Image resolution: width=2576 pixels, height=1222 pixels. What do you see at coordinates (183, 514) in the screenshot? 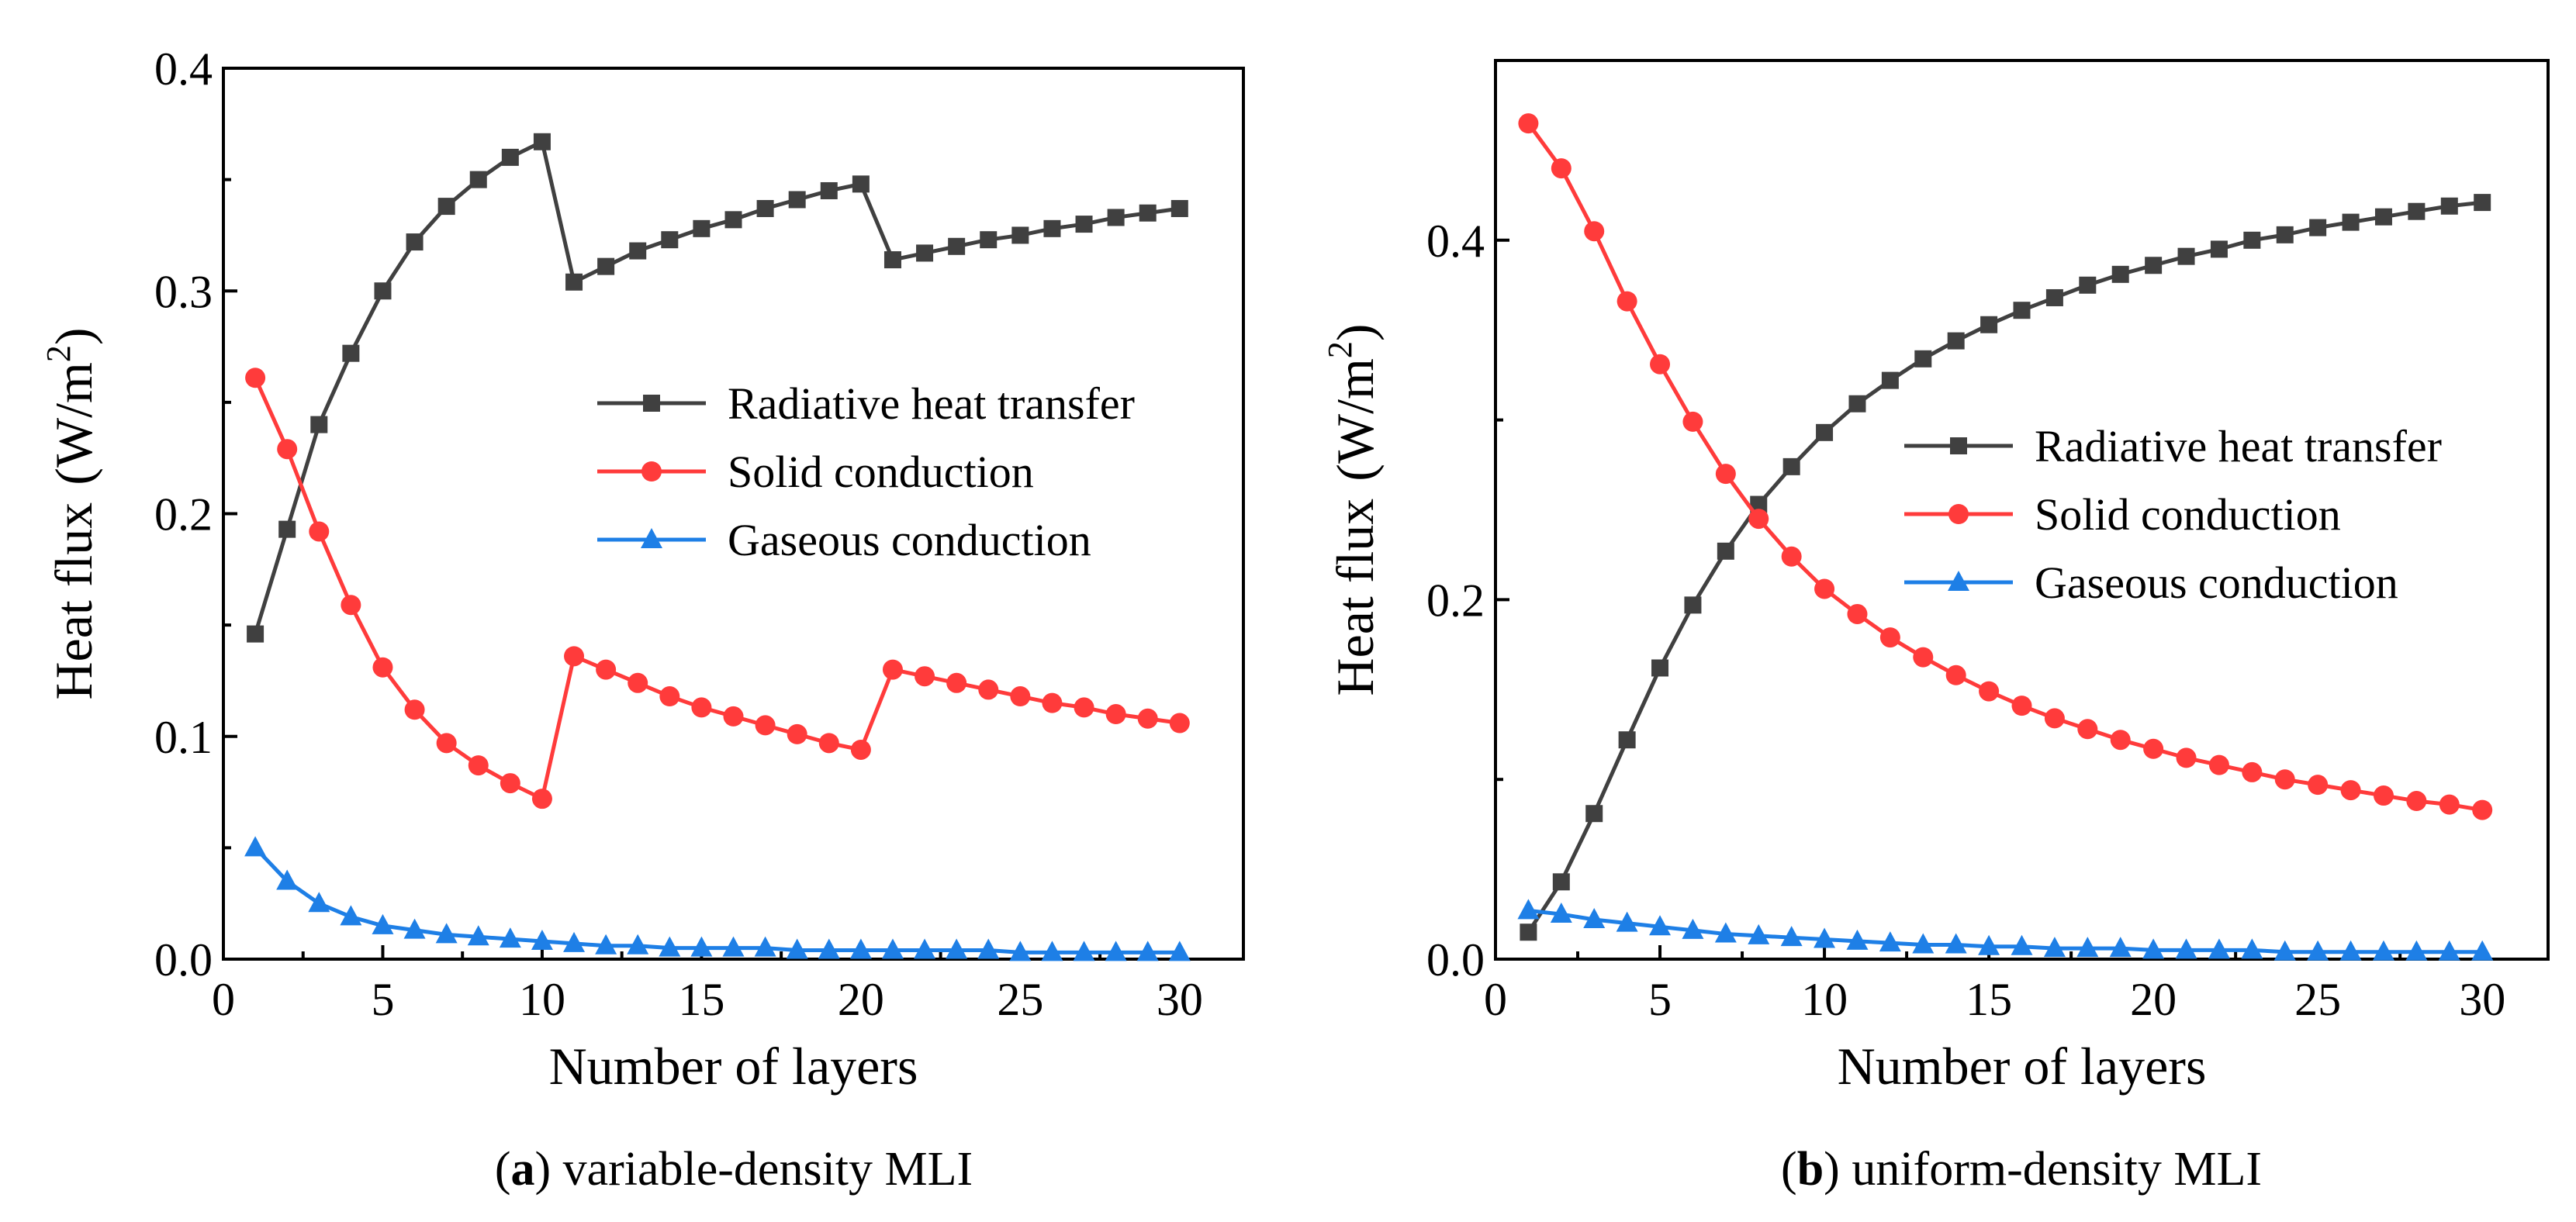
I see `y-tick-label: 0.2` at bounding box center [183, 514].